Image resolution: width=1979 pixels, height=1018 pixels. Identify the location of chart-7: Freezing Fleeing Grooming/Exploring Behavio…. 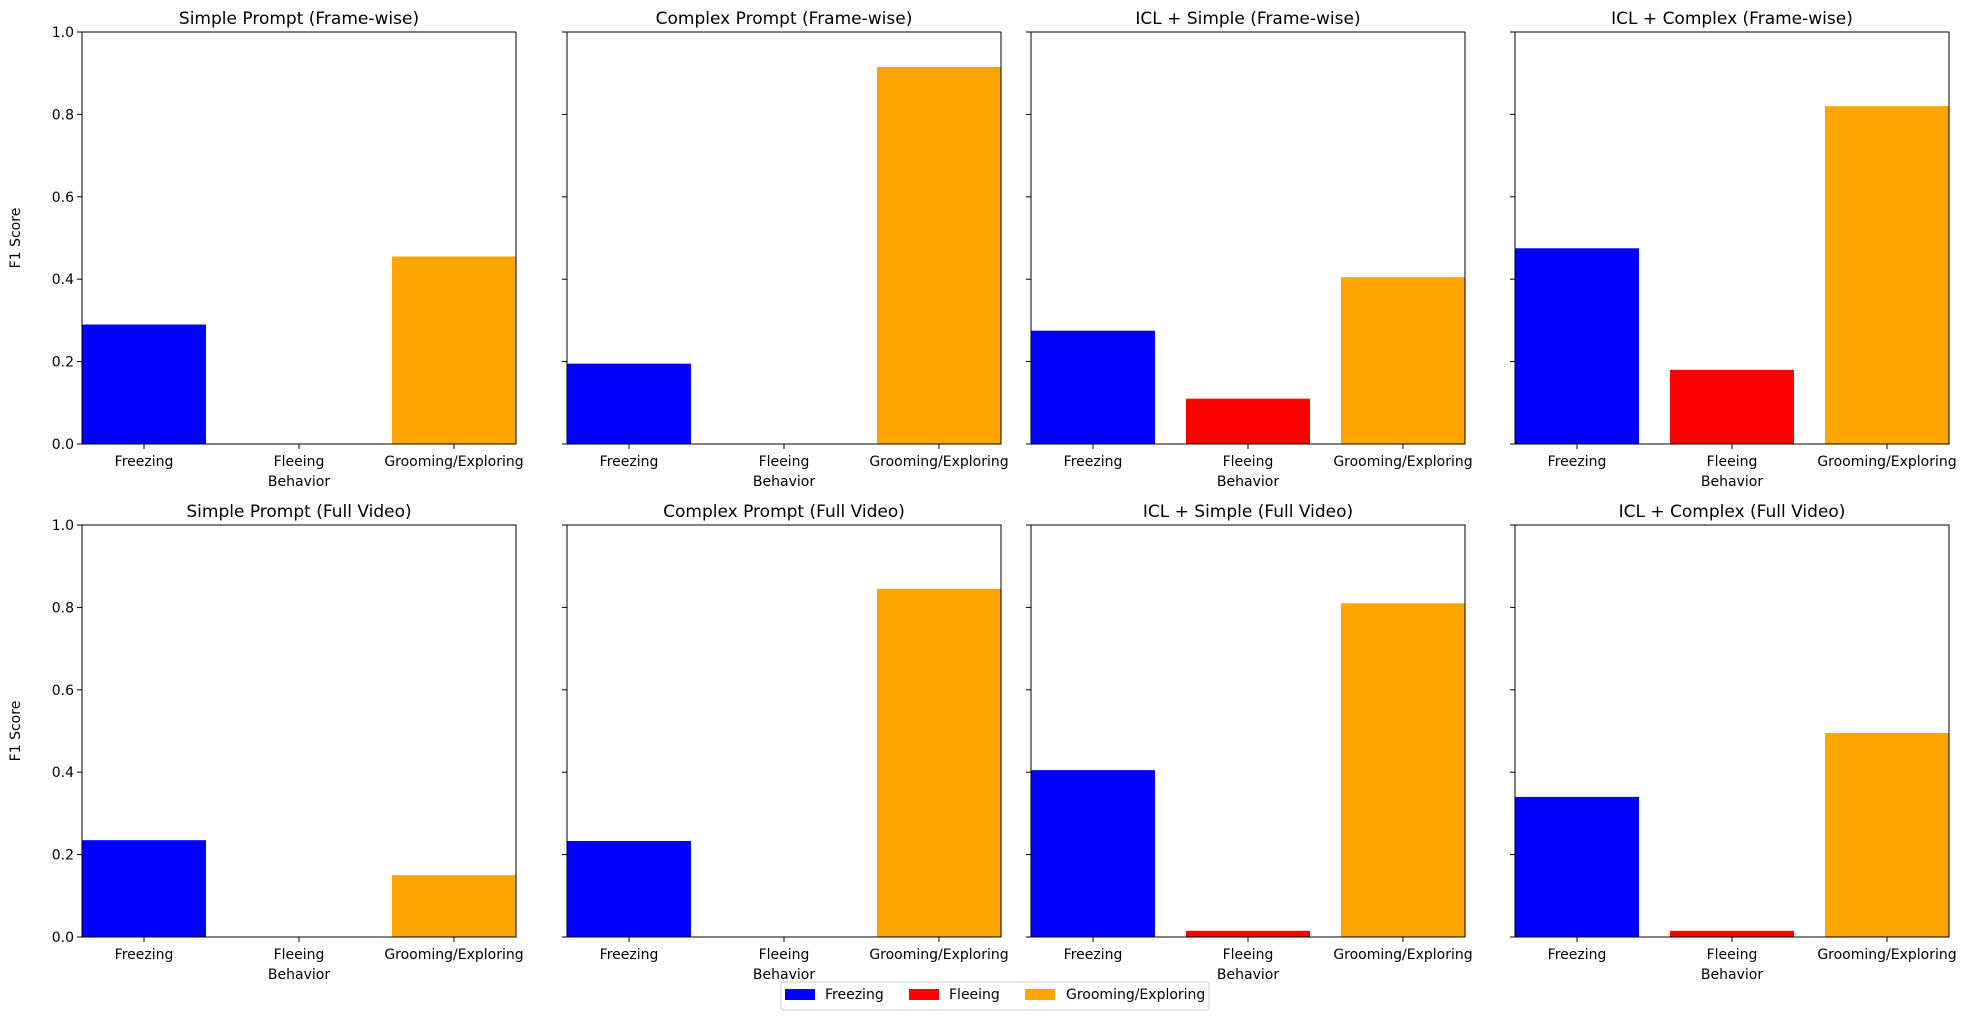
(1249, 742).